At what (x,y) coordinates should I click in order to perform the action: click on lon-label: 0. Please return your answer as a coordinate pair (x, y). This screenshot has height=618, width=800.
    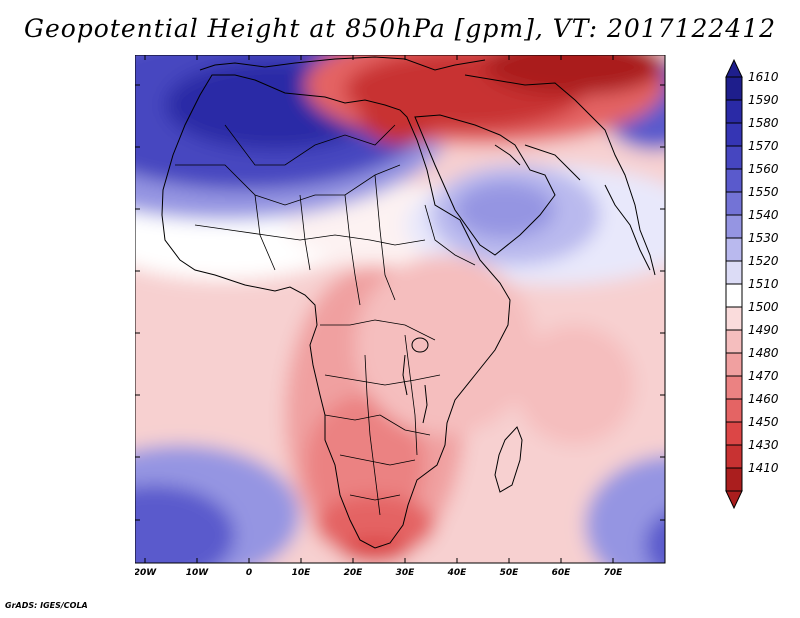
    Looking at the image, I should click on (249, 571).